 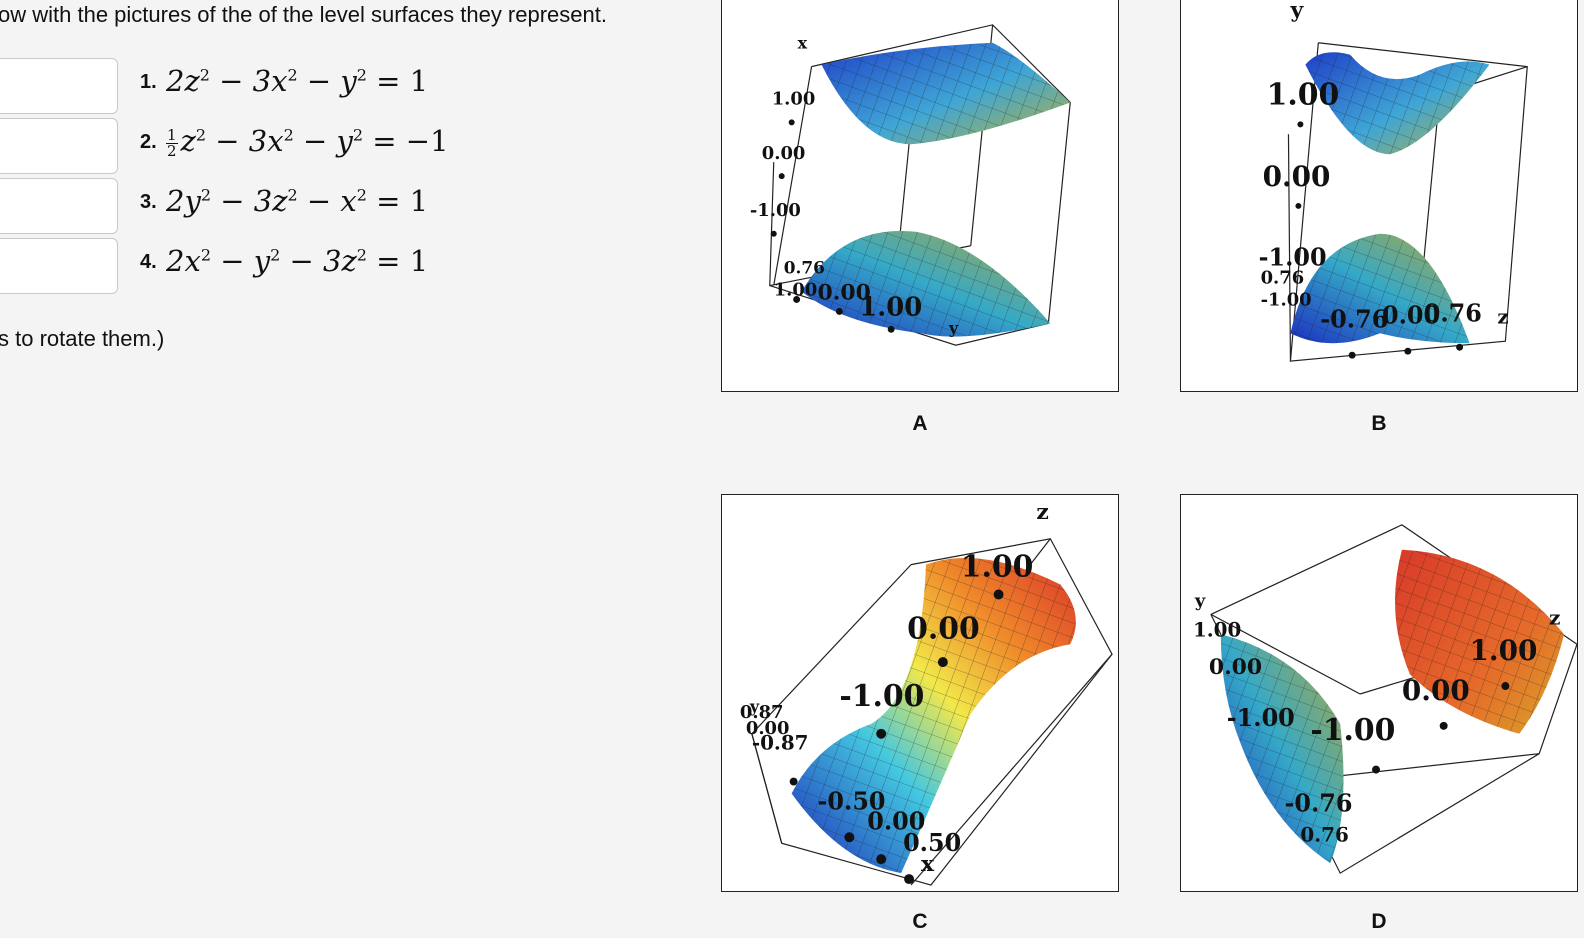 What do you see at coordinates (1379, 921) in the screenshot?
I see `panel-label-d: D` at bounding box center [1379, 921].